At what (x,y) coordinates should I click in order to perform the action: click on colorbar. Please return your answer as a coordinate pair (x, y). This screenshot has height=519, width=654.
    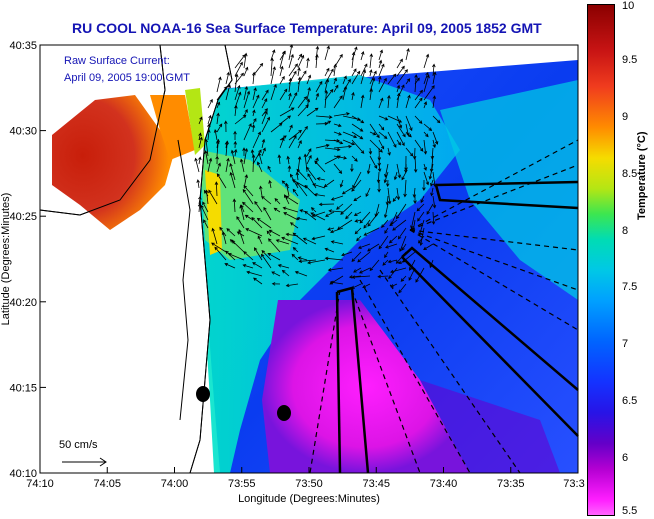
    Looking at the image, I should click on (601, 260).